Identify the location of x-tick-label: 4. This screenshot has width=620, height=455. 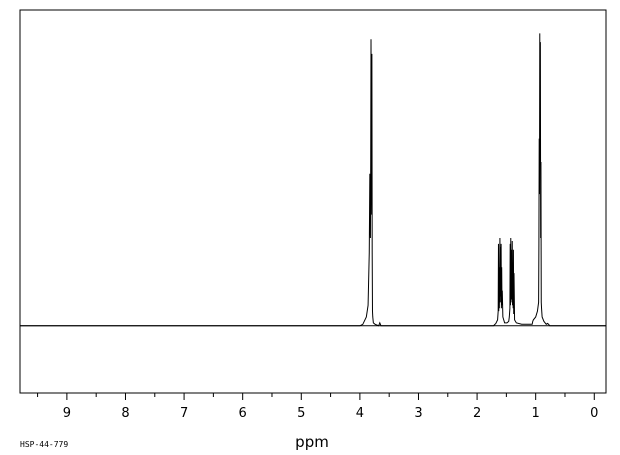
(360, 413).